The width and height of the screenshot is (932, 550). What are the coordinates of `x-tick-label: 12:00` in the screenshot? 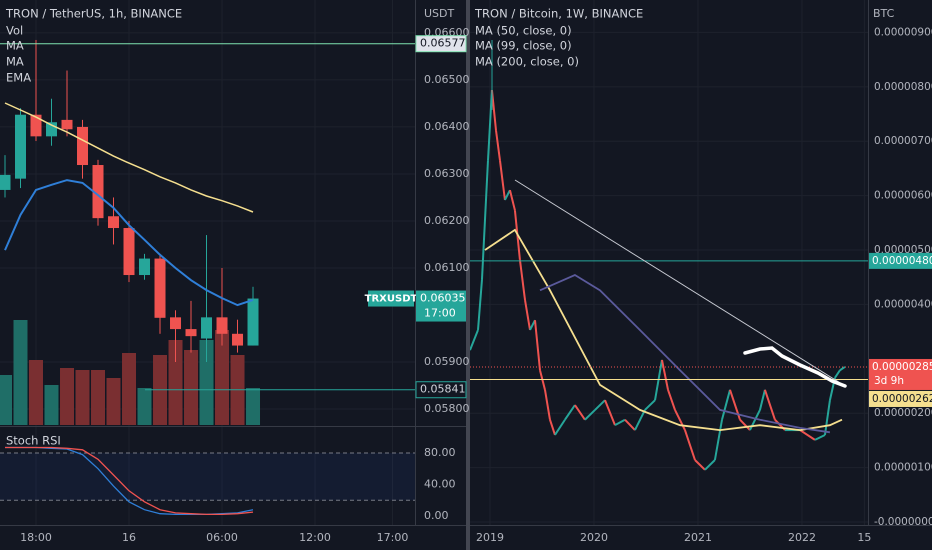 It's located at (315, 537).